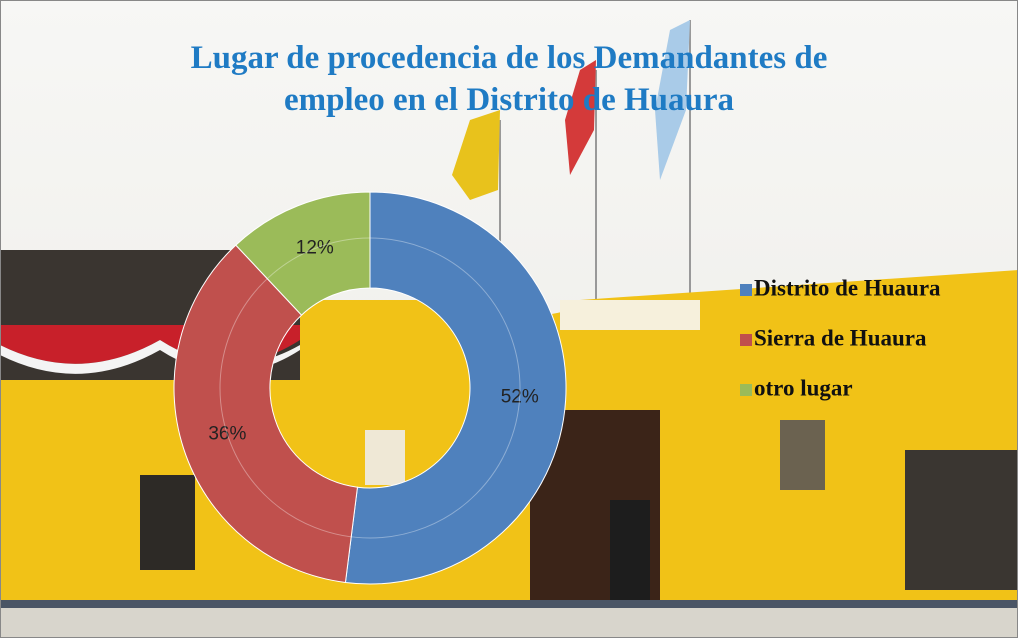  Describe the element at coordinates (847, 287) in the screenshot. I see `legend-label: Distrito de Huaura` at that location.